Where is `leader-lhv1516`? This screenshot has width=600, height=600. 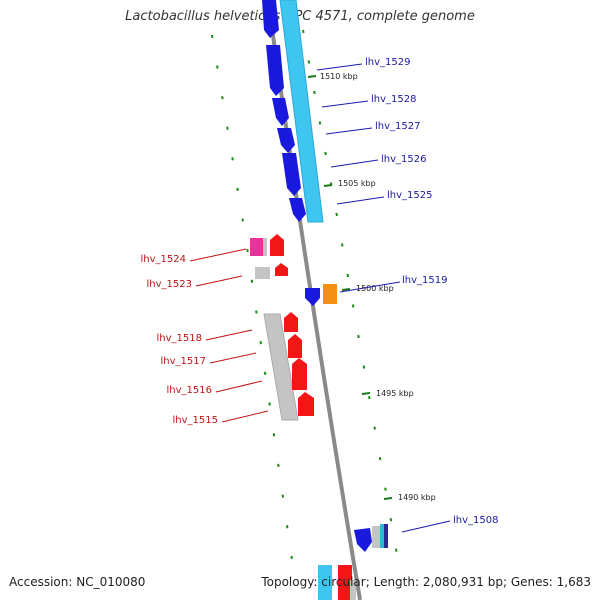
leader-lhv1516 is located at coordinates (239, 386).